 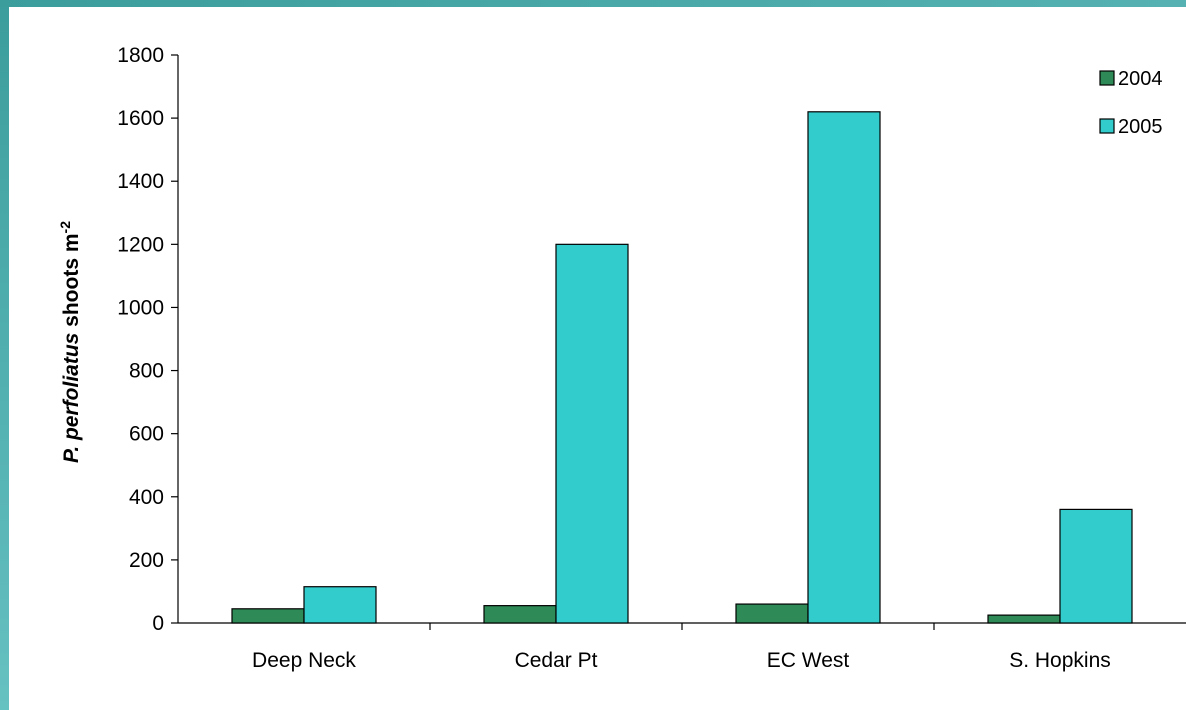 I want to click on x-category-label: Cedar Pt, so click(x=556, y=660).